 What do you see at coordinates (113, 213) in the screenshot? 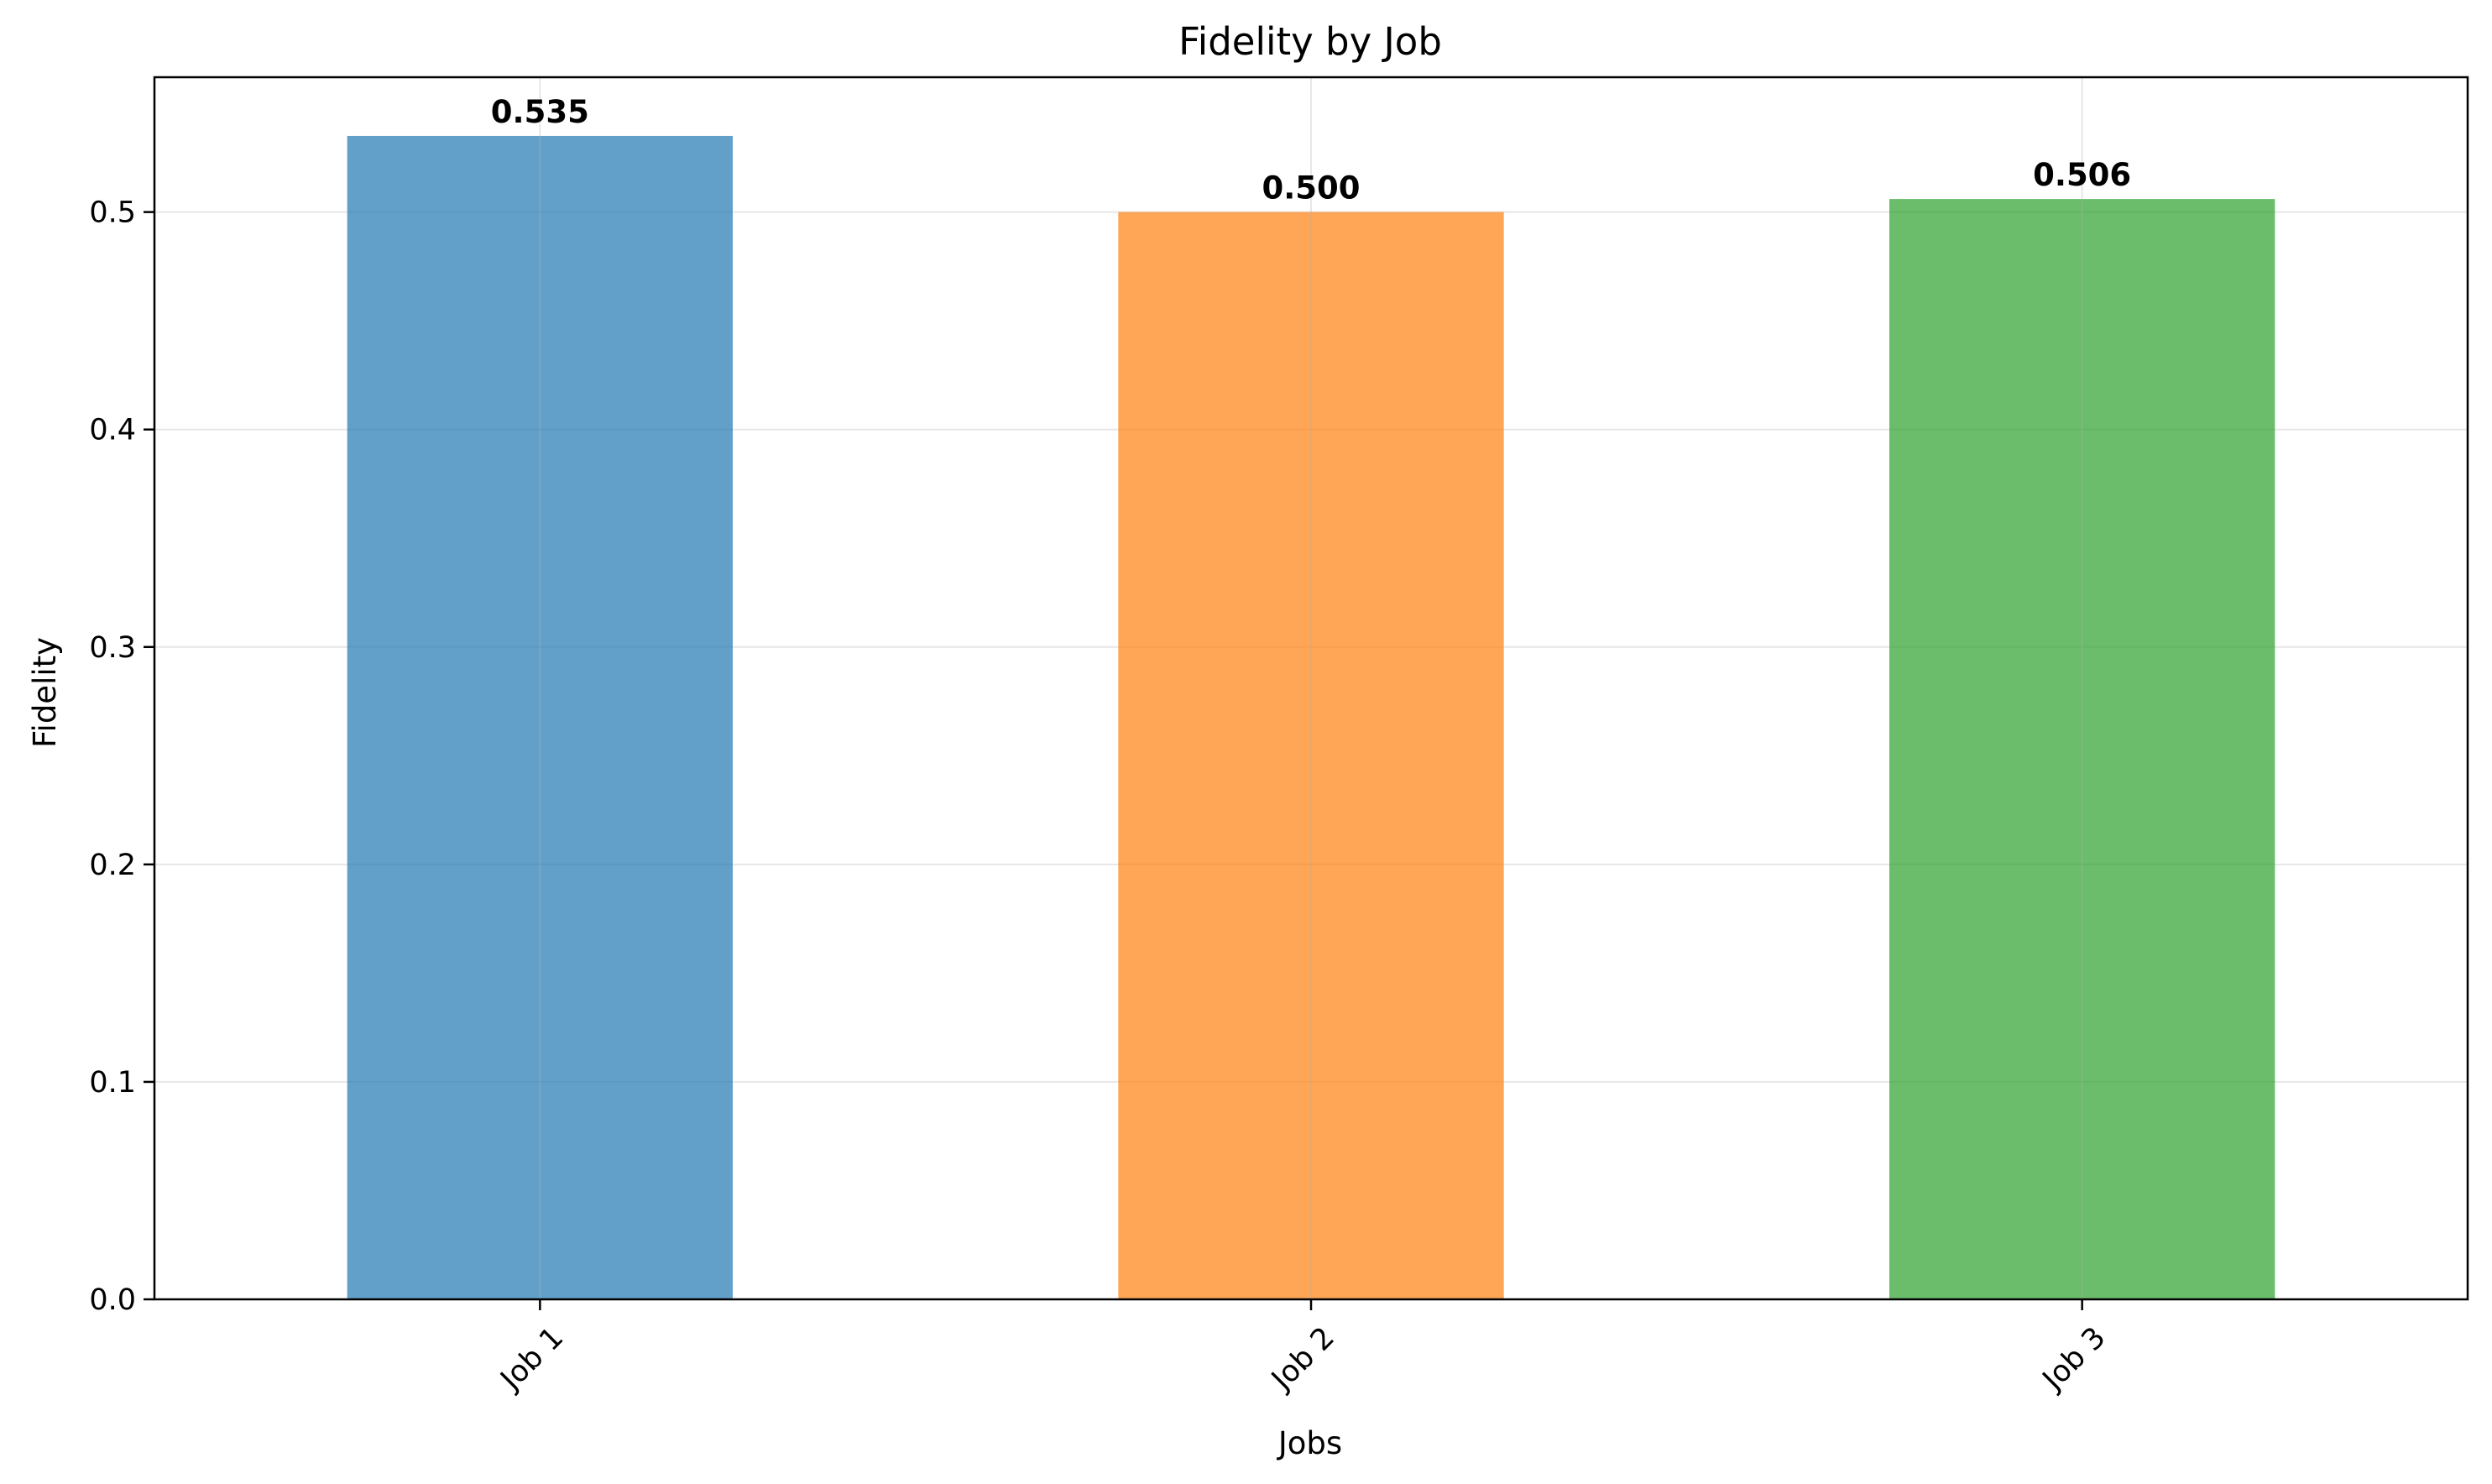
I see `y-tick-label-5: 0.5` at bounding box center [113, 213].